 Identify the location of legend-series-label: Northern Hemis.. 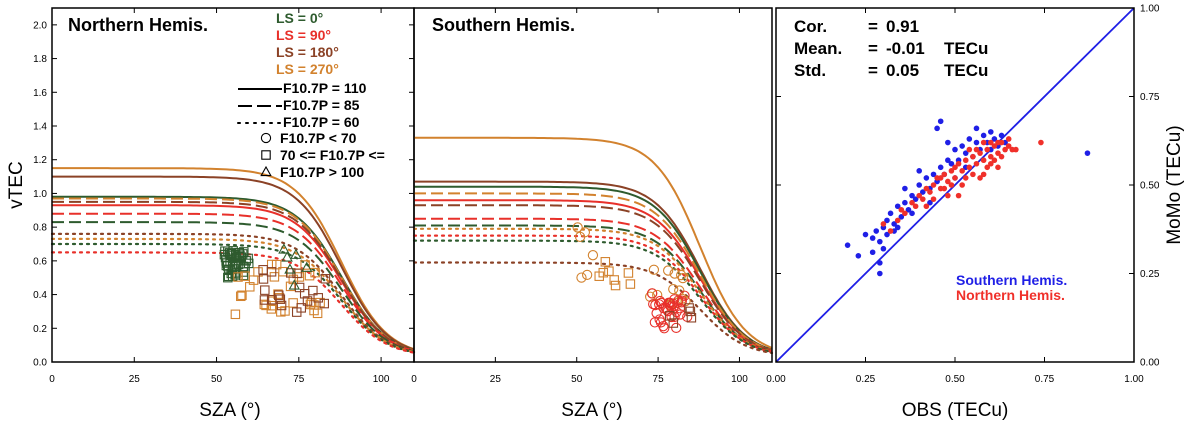
(1010, 295).